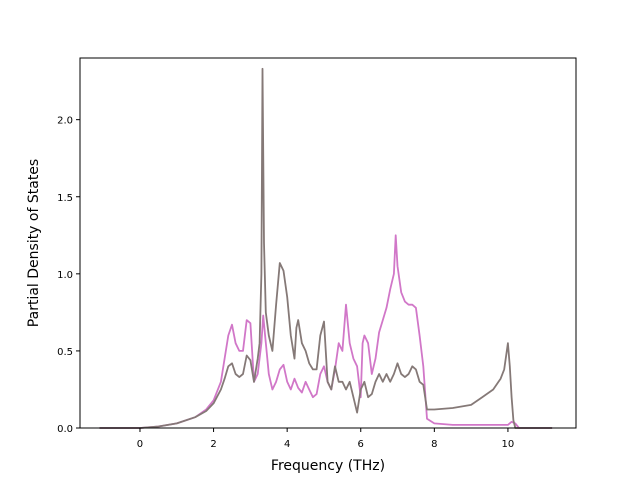  Describe the element at coordinates (287, 444) in the screenshot. I see `x-tick-label: 4` at that location.